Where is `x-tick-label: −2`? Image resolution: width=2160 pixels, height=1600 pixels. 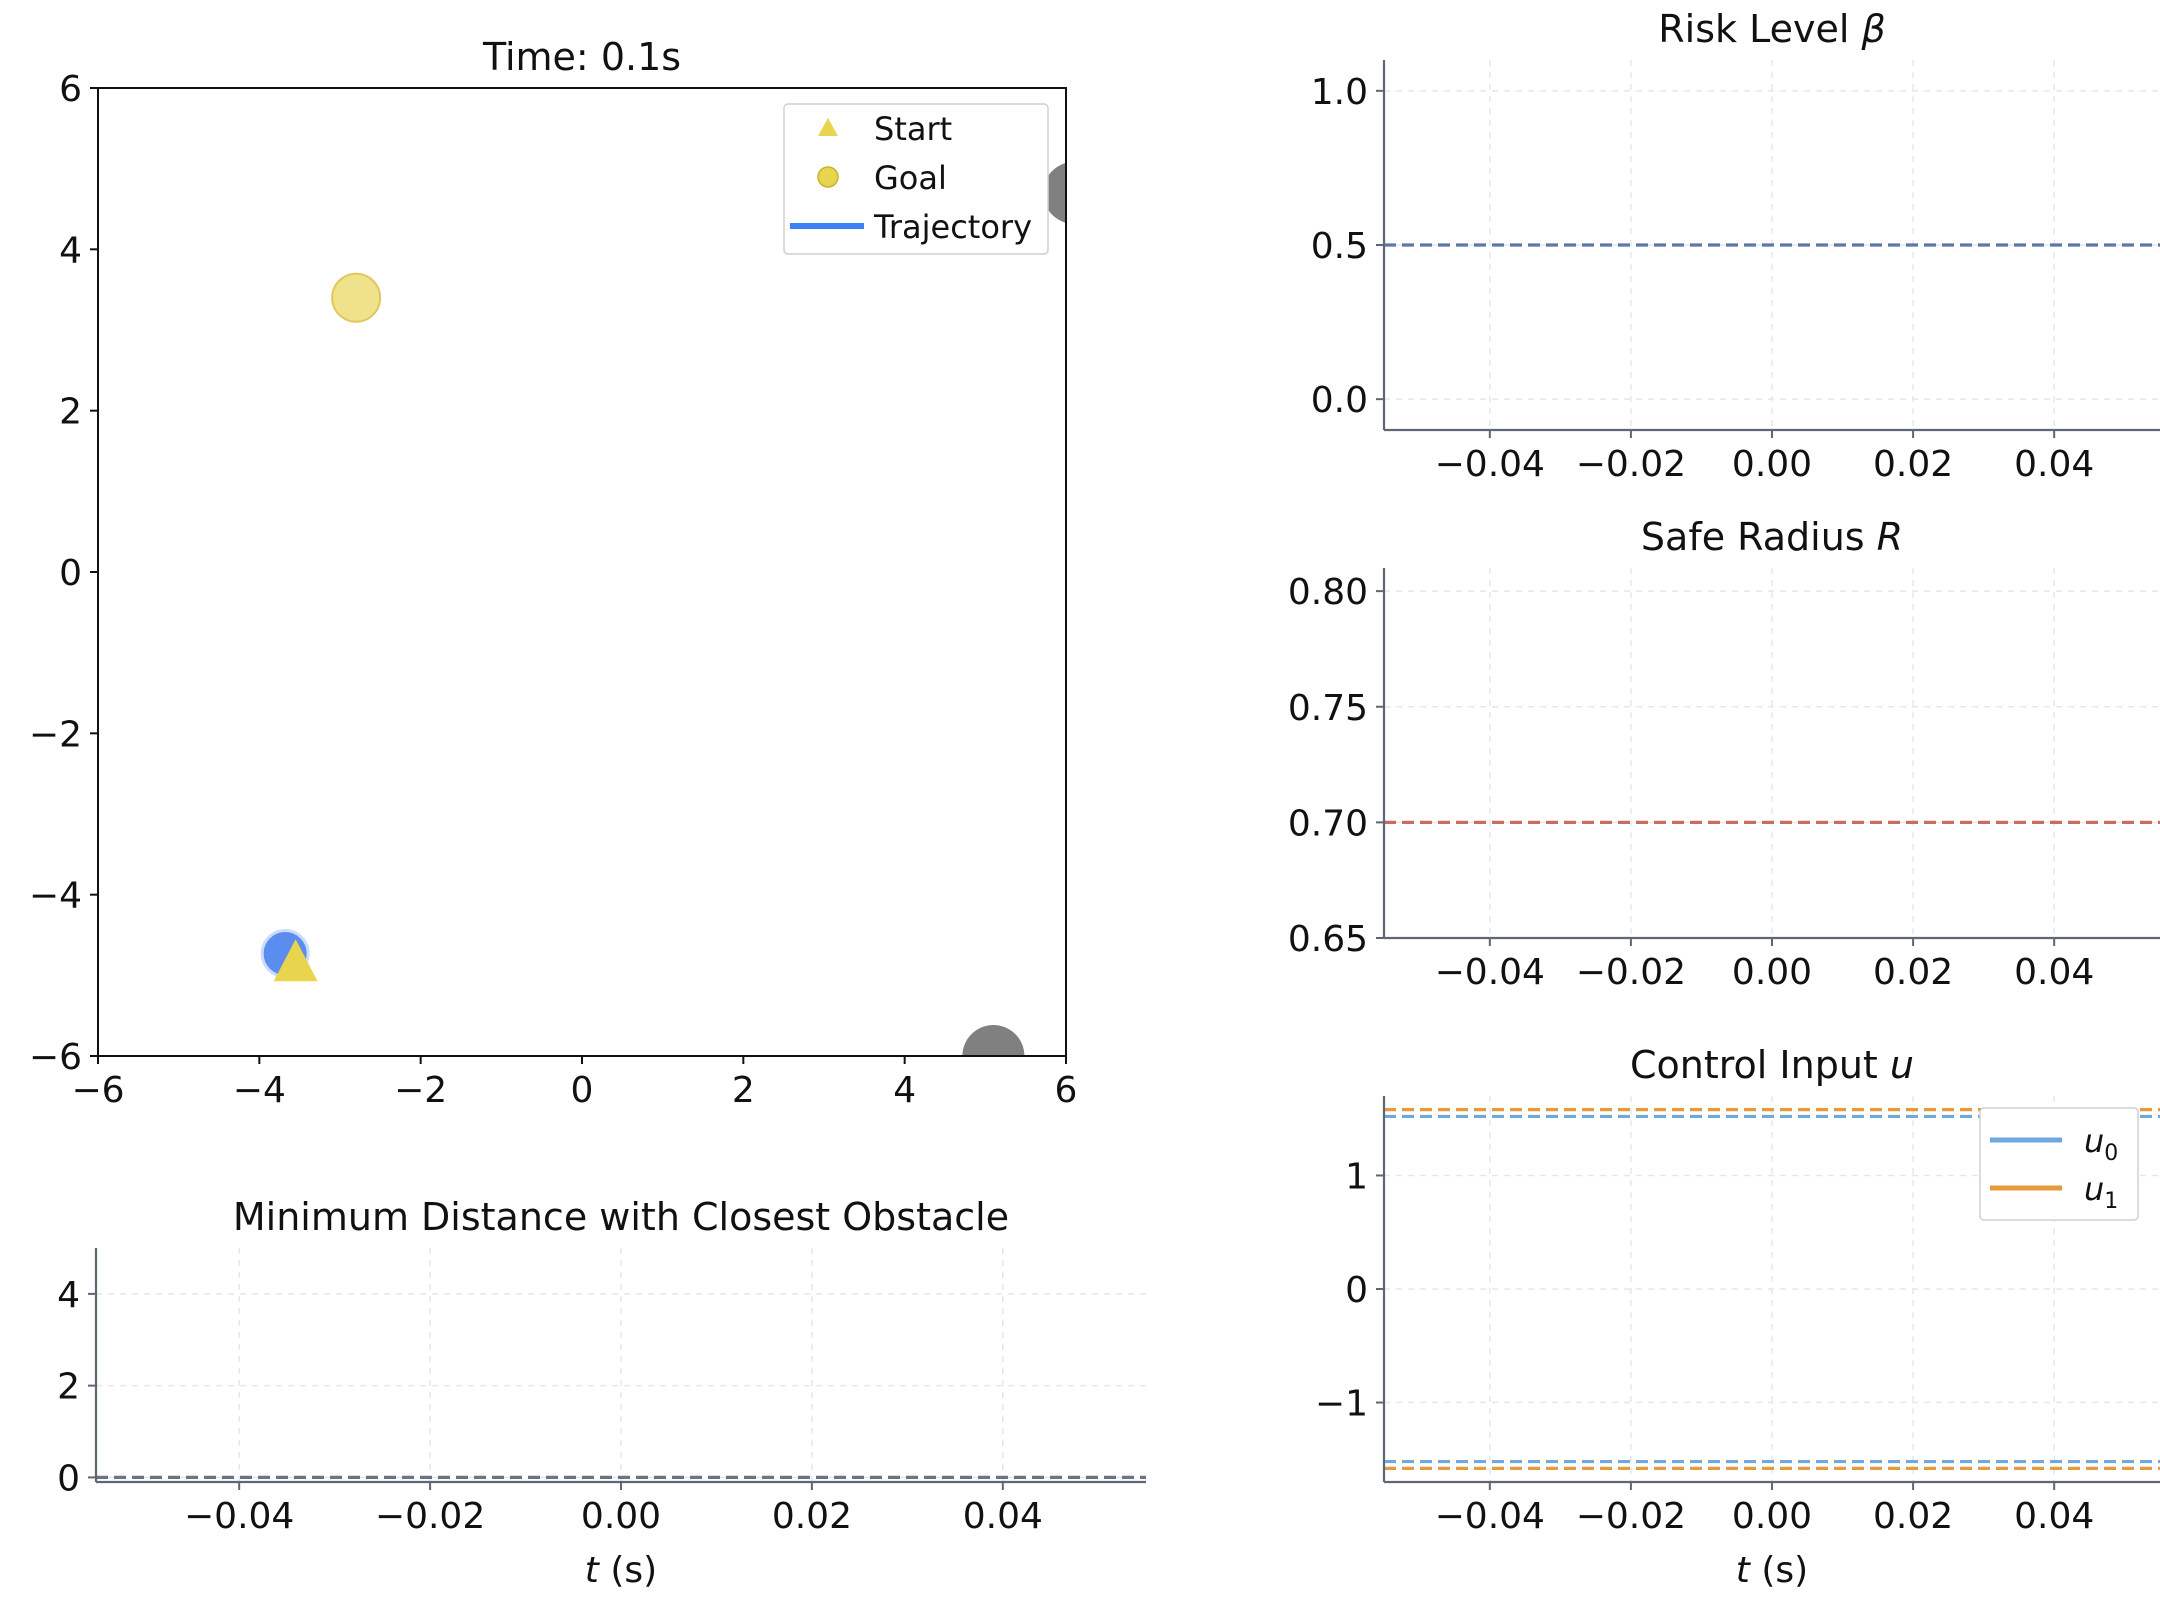
x-tick-label: −2 is located at coordinates (420, 1090).